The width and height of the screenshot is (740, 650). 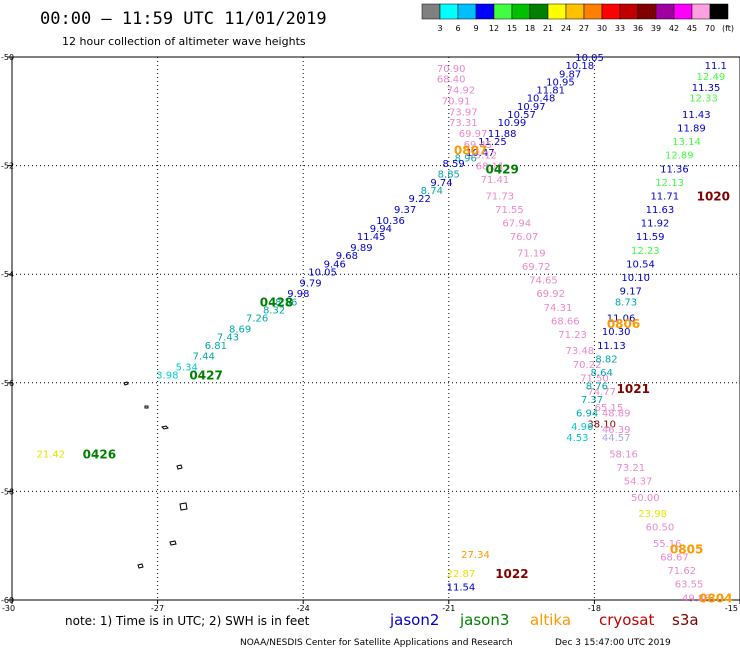 I want to click on wave-height-label: 10.05, so click(x=322, y=272).